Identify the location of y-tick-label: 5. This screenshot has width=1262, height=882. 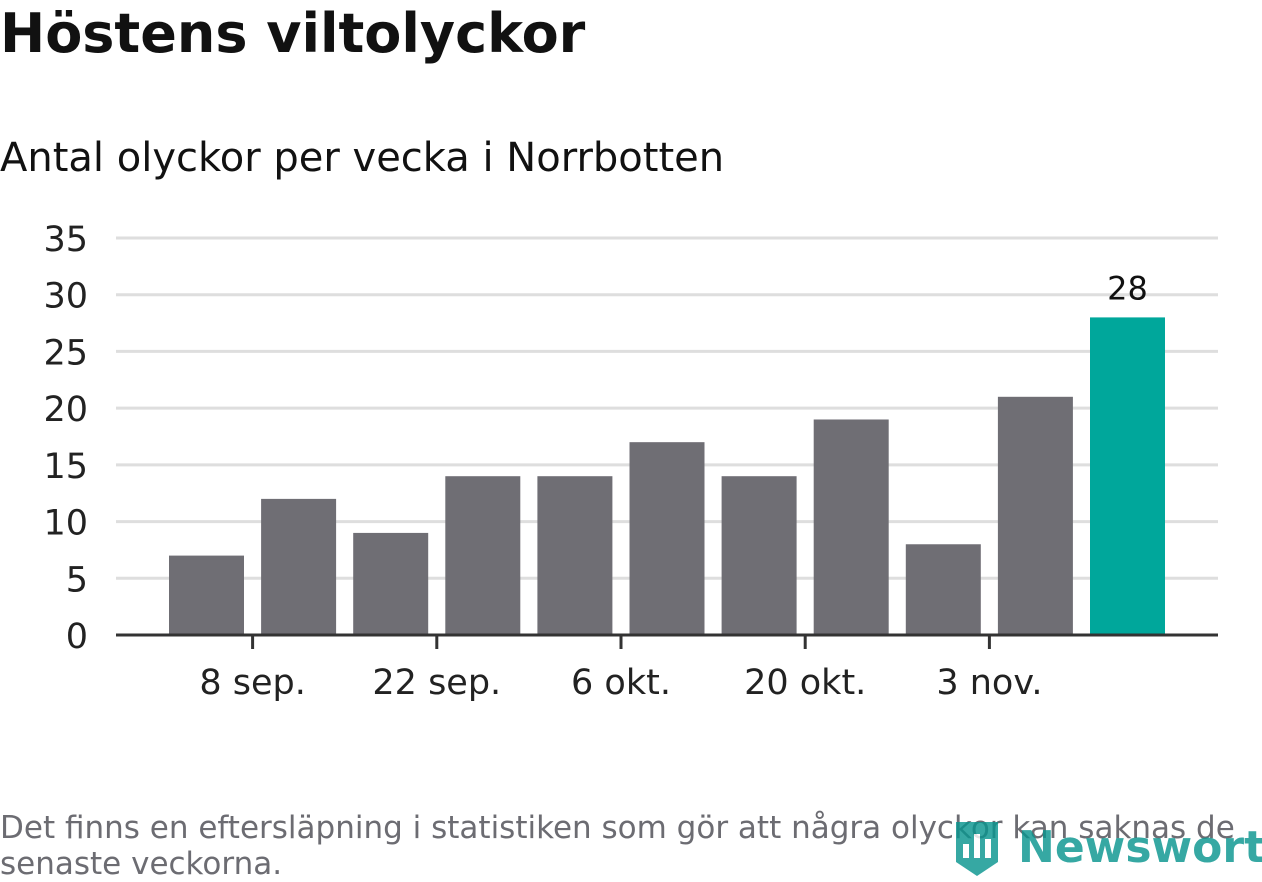
(77, 580).